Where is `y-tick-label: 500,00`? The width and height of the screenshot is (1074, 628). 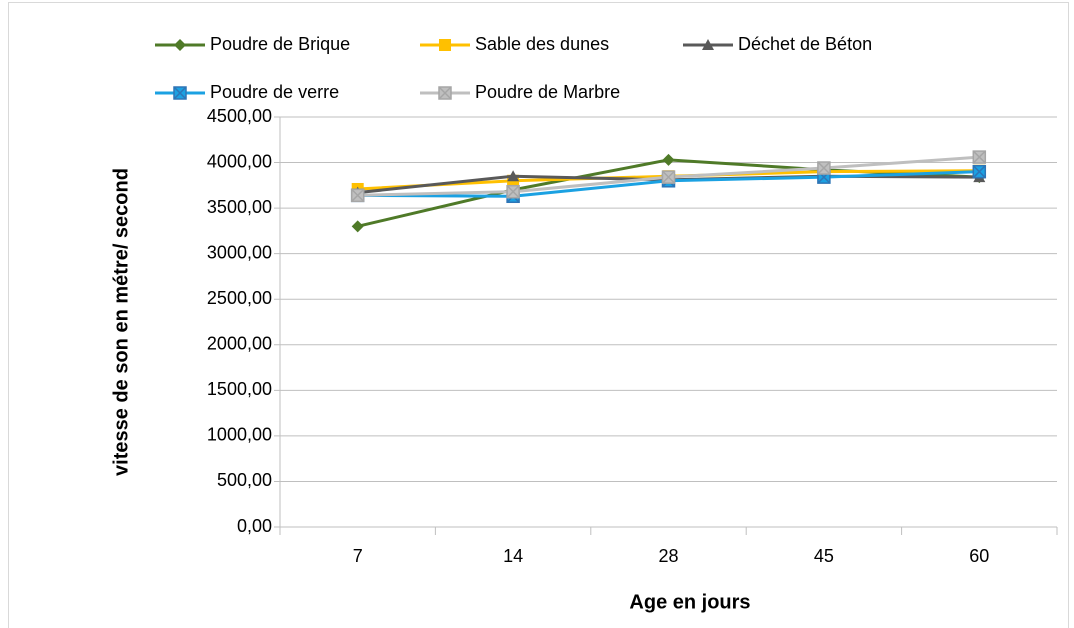 y-tick-label: 500,00 is located at coordinates (244, 480).